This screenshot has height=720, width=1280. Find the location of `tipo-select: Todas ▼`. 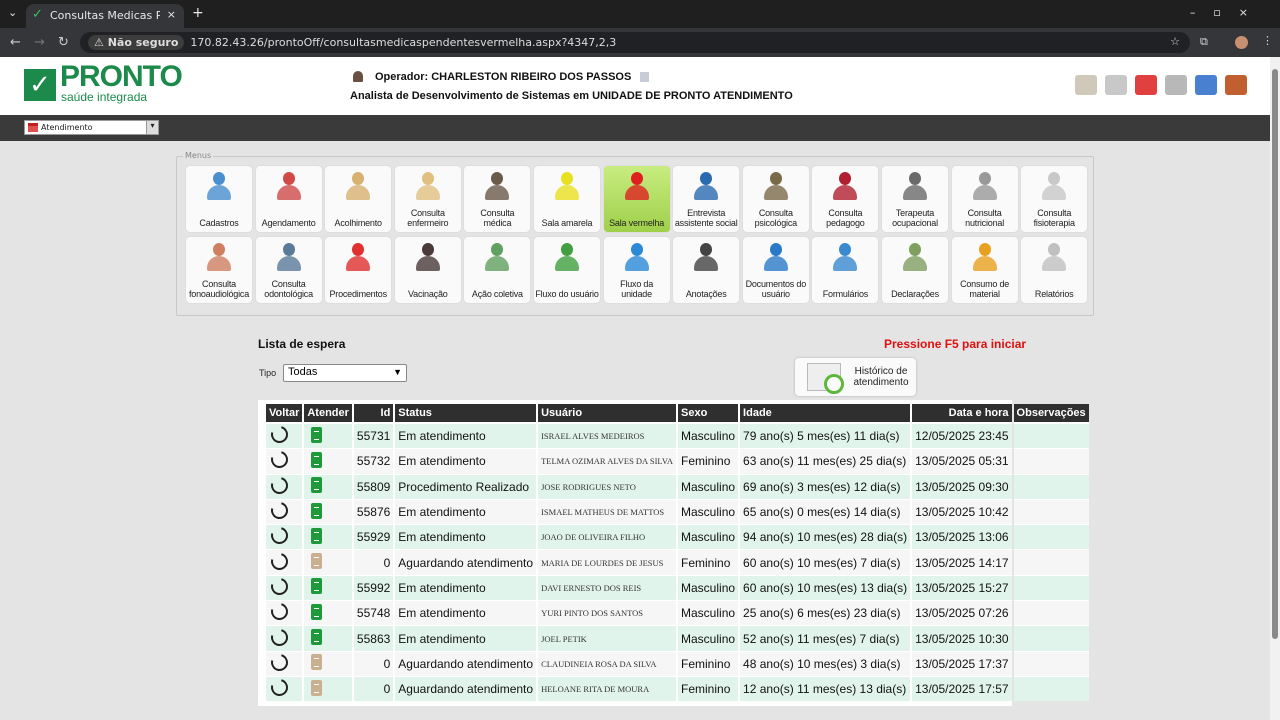

tipo-select: Todas ▼ is located at coordinates (345, 373).